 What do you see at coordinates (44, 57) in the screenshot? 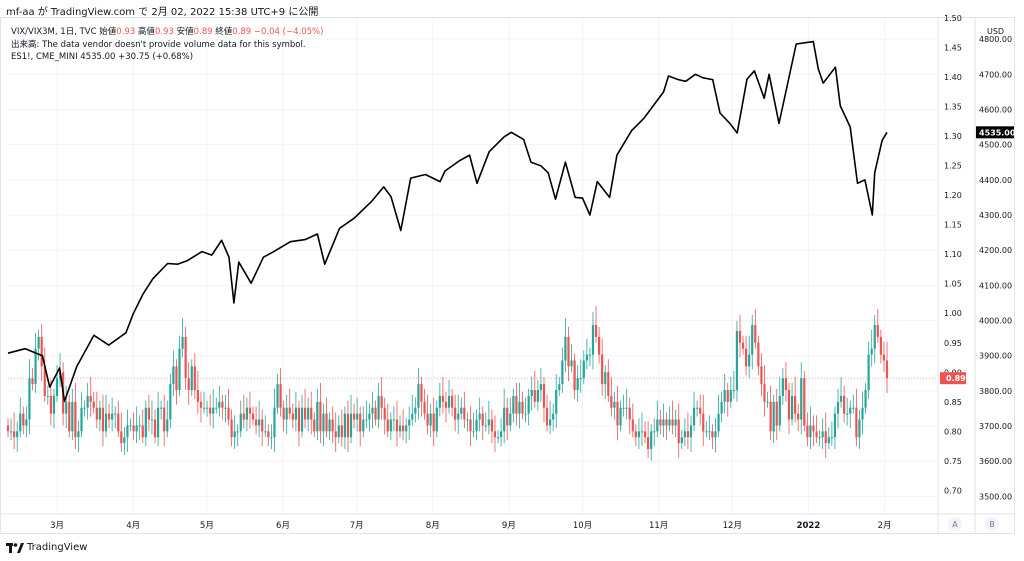
I see `legend-es-symbol: ES1!, CME_MINI` at bounding box center [44, 57].